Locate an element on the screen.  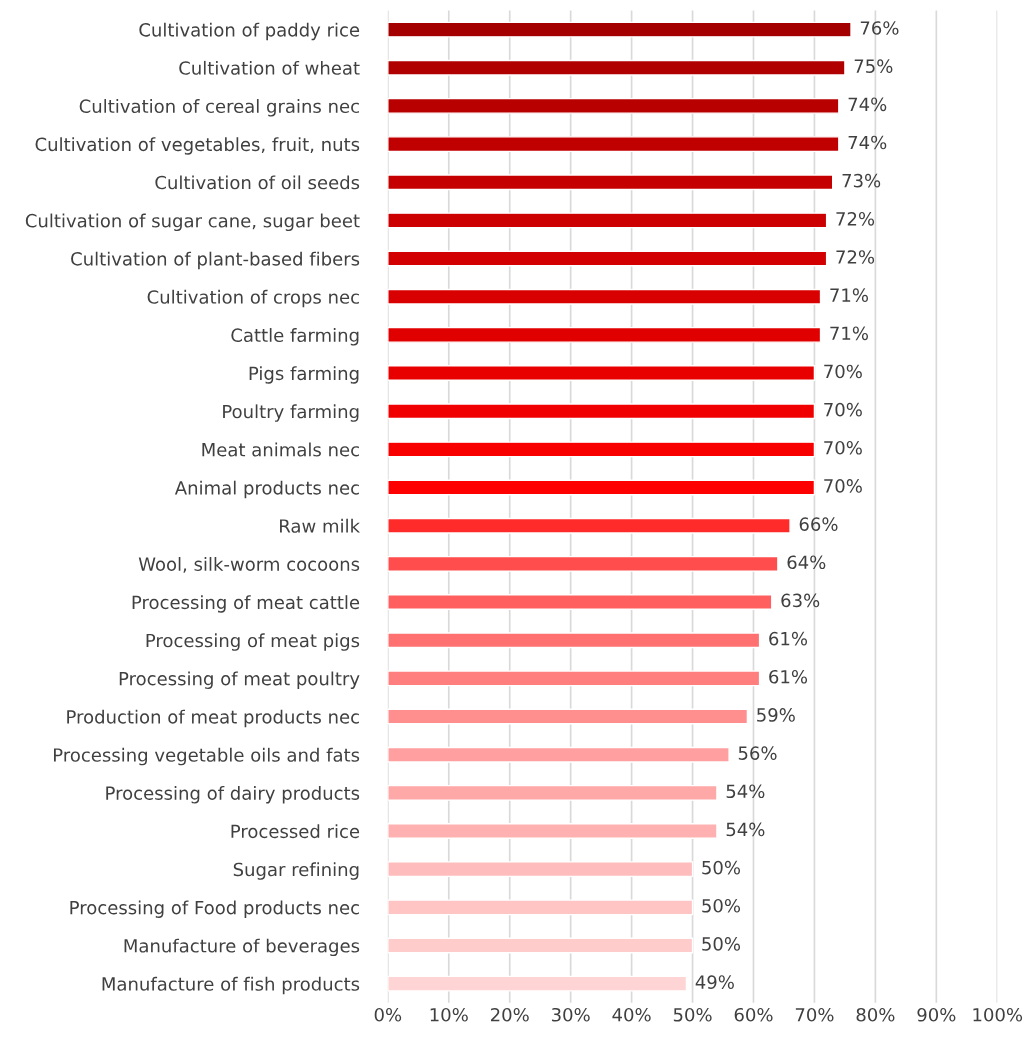
y-tick-label: Processing of meat pigs is located at coordinates (253, 642).